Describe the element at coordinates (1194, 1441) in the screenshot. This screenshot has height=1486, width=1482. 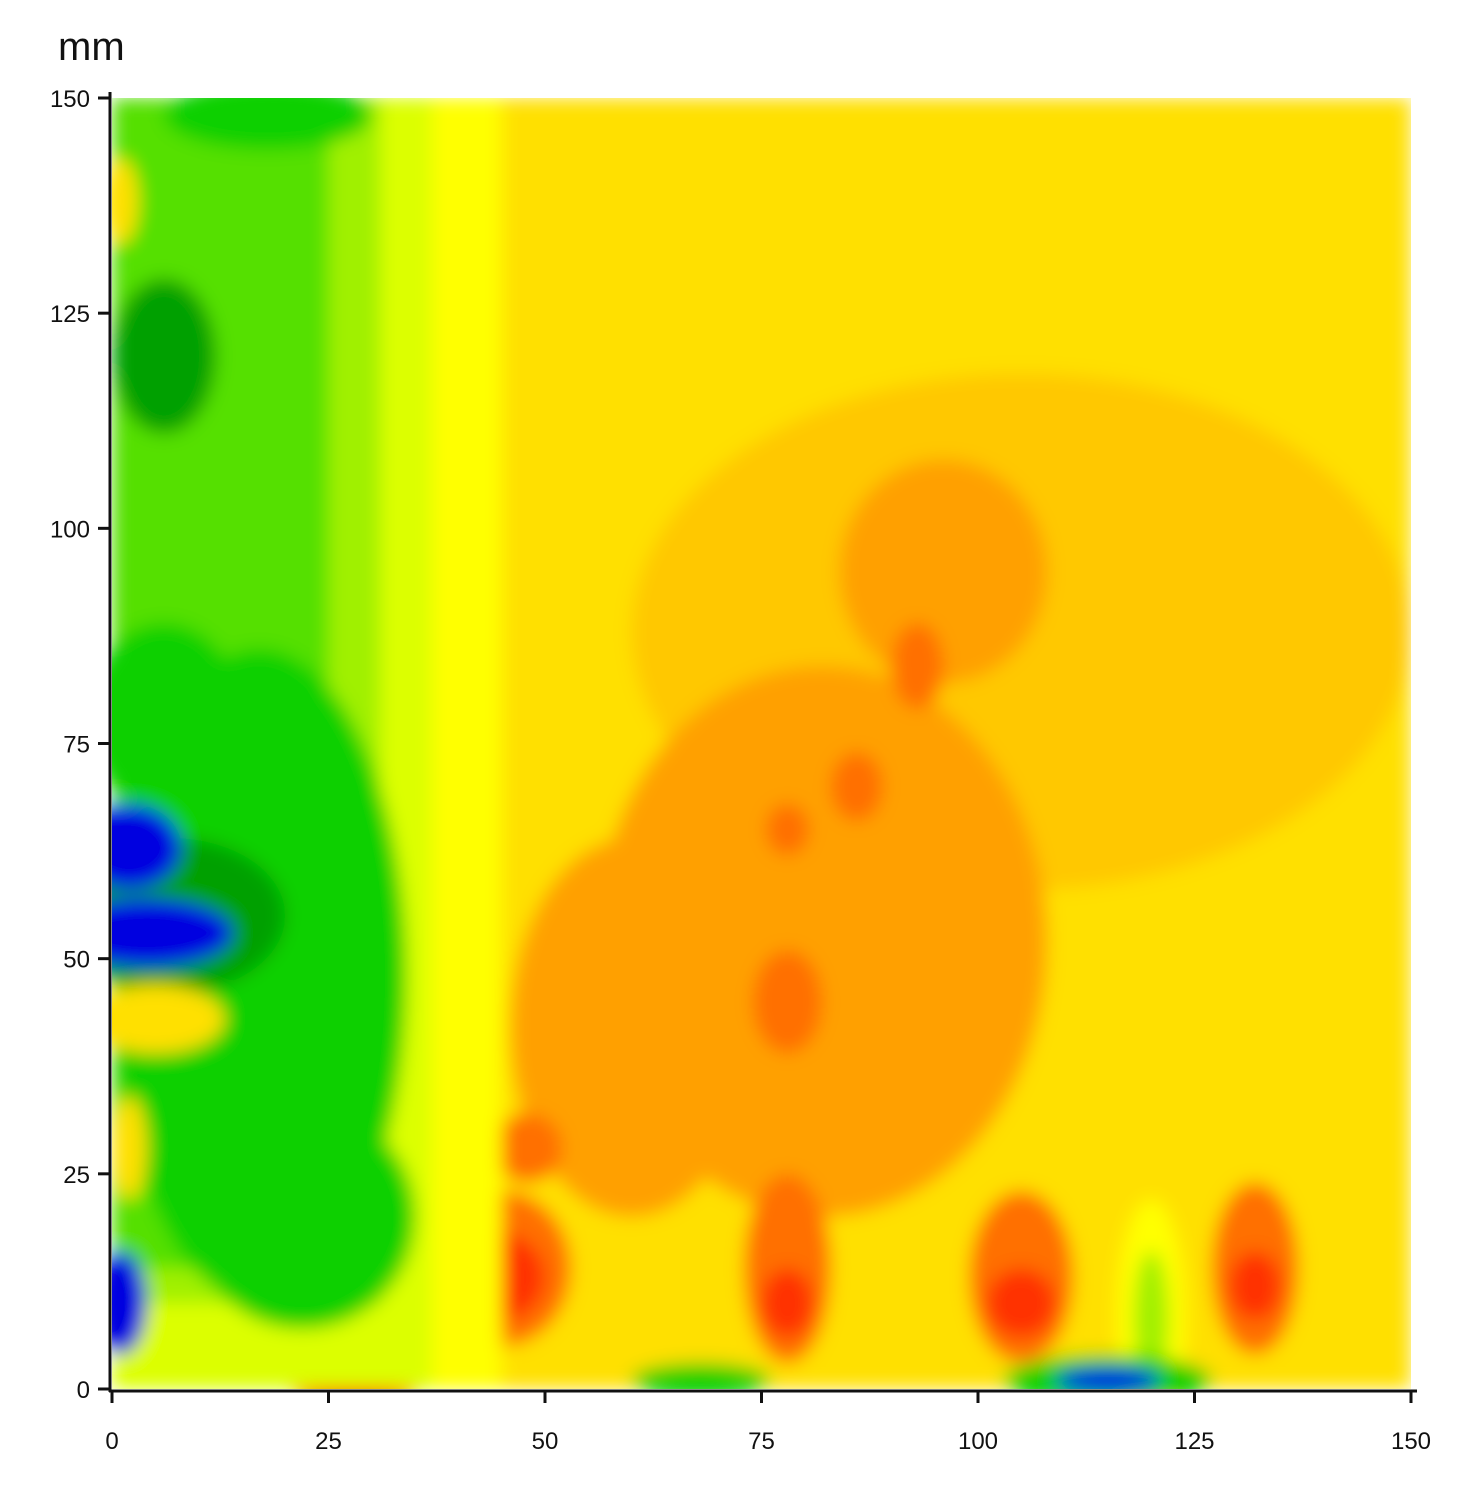
I see `x-tick-label: 125` at that location.